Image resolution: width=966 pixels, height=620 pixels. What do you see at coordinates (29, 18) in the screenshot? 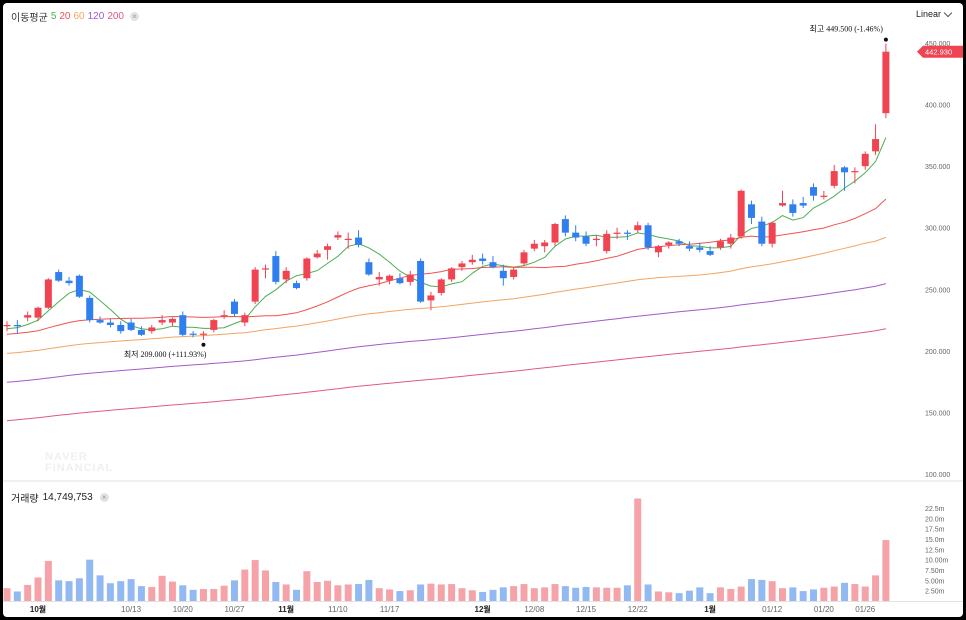
I see `moving-average-title: 이동평균` at bounding box center [29, 18].